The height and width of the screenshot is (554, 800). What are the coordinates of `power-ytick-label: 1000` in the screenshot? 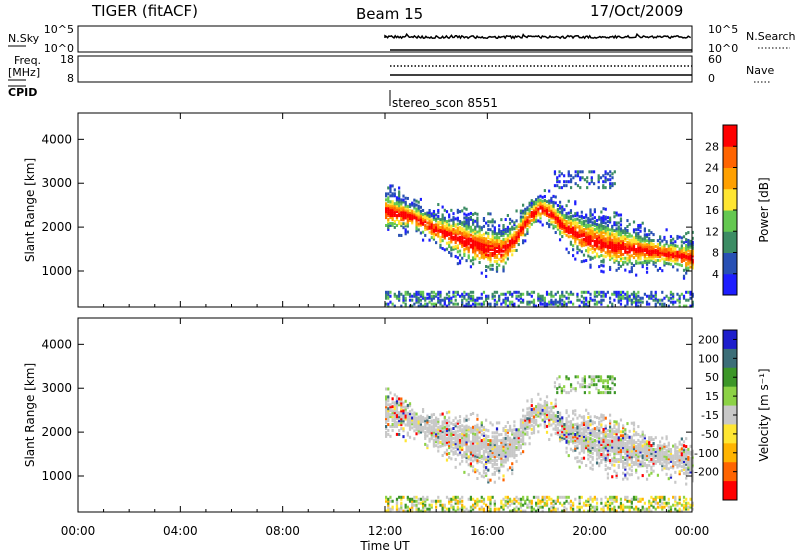 It's located at (56, 271).